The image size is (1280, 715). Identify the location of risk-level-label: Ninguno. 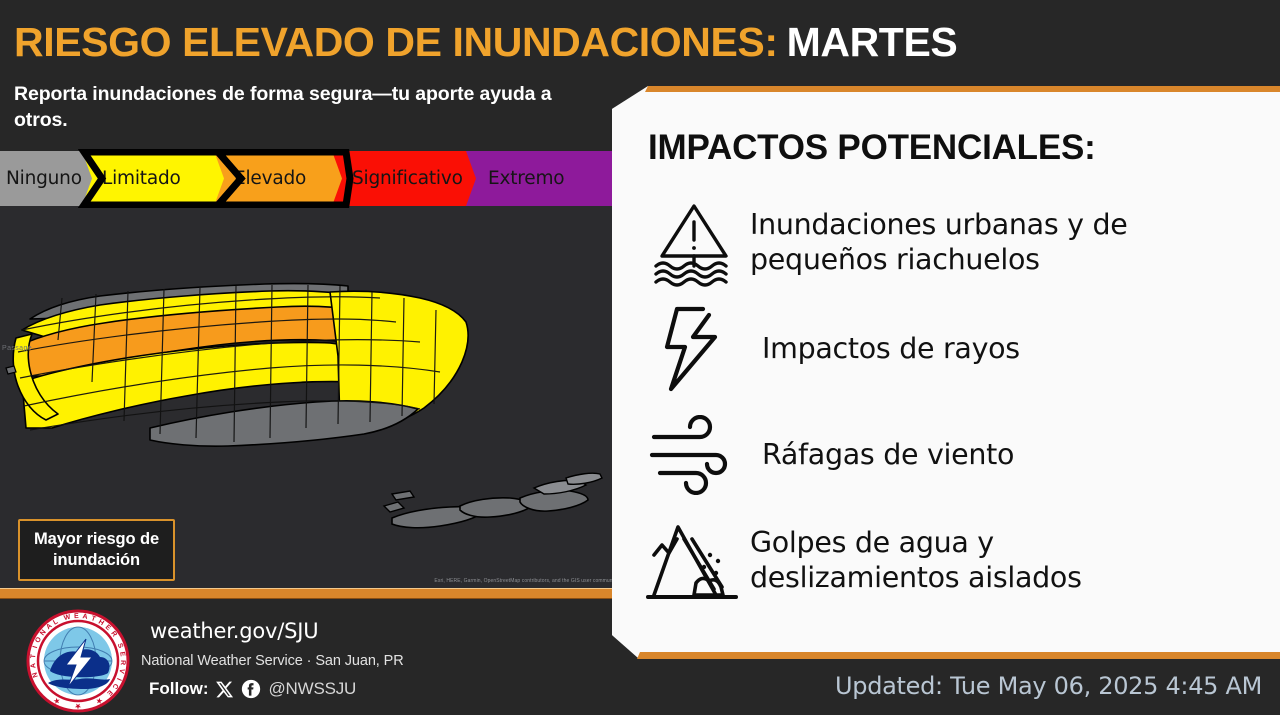
(44, 178).